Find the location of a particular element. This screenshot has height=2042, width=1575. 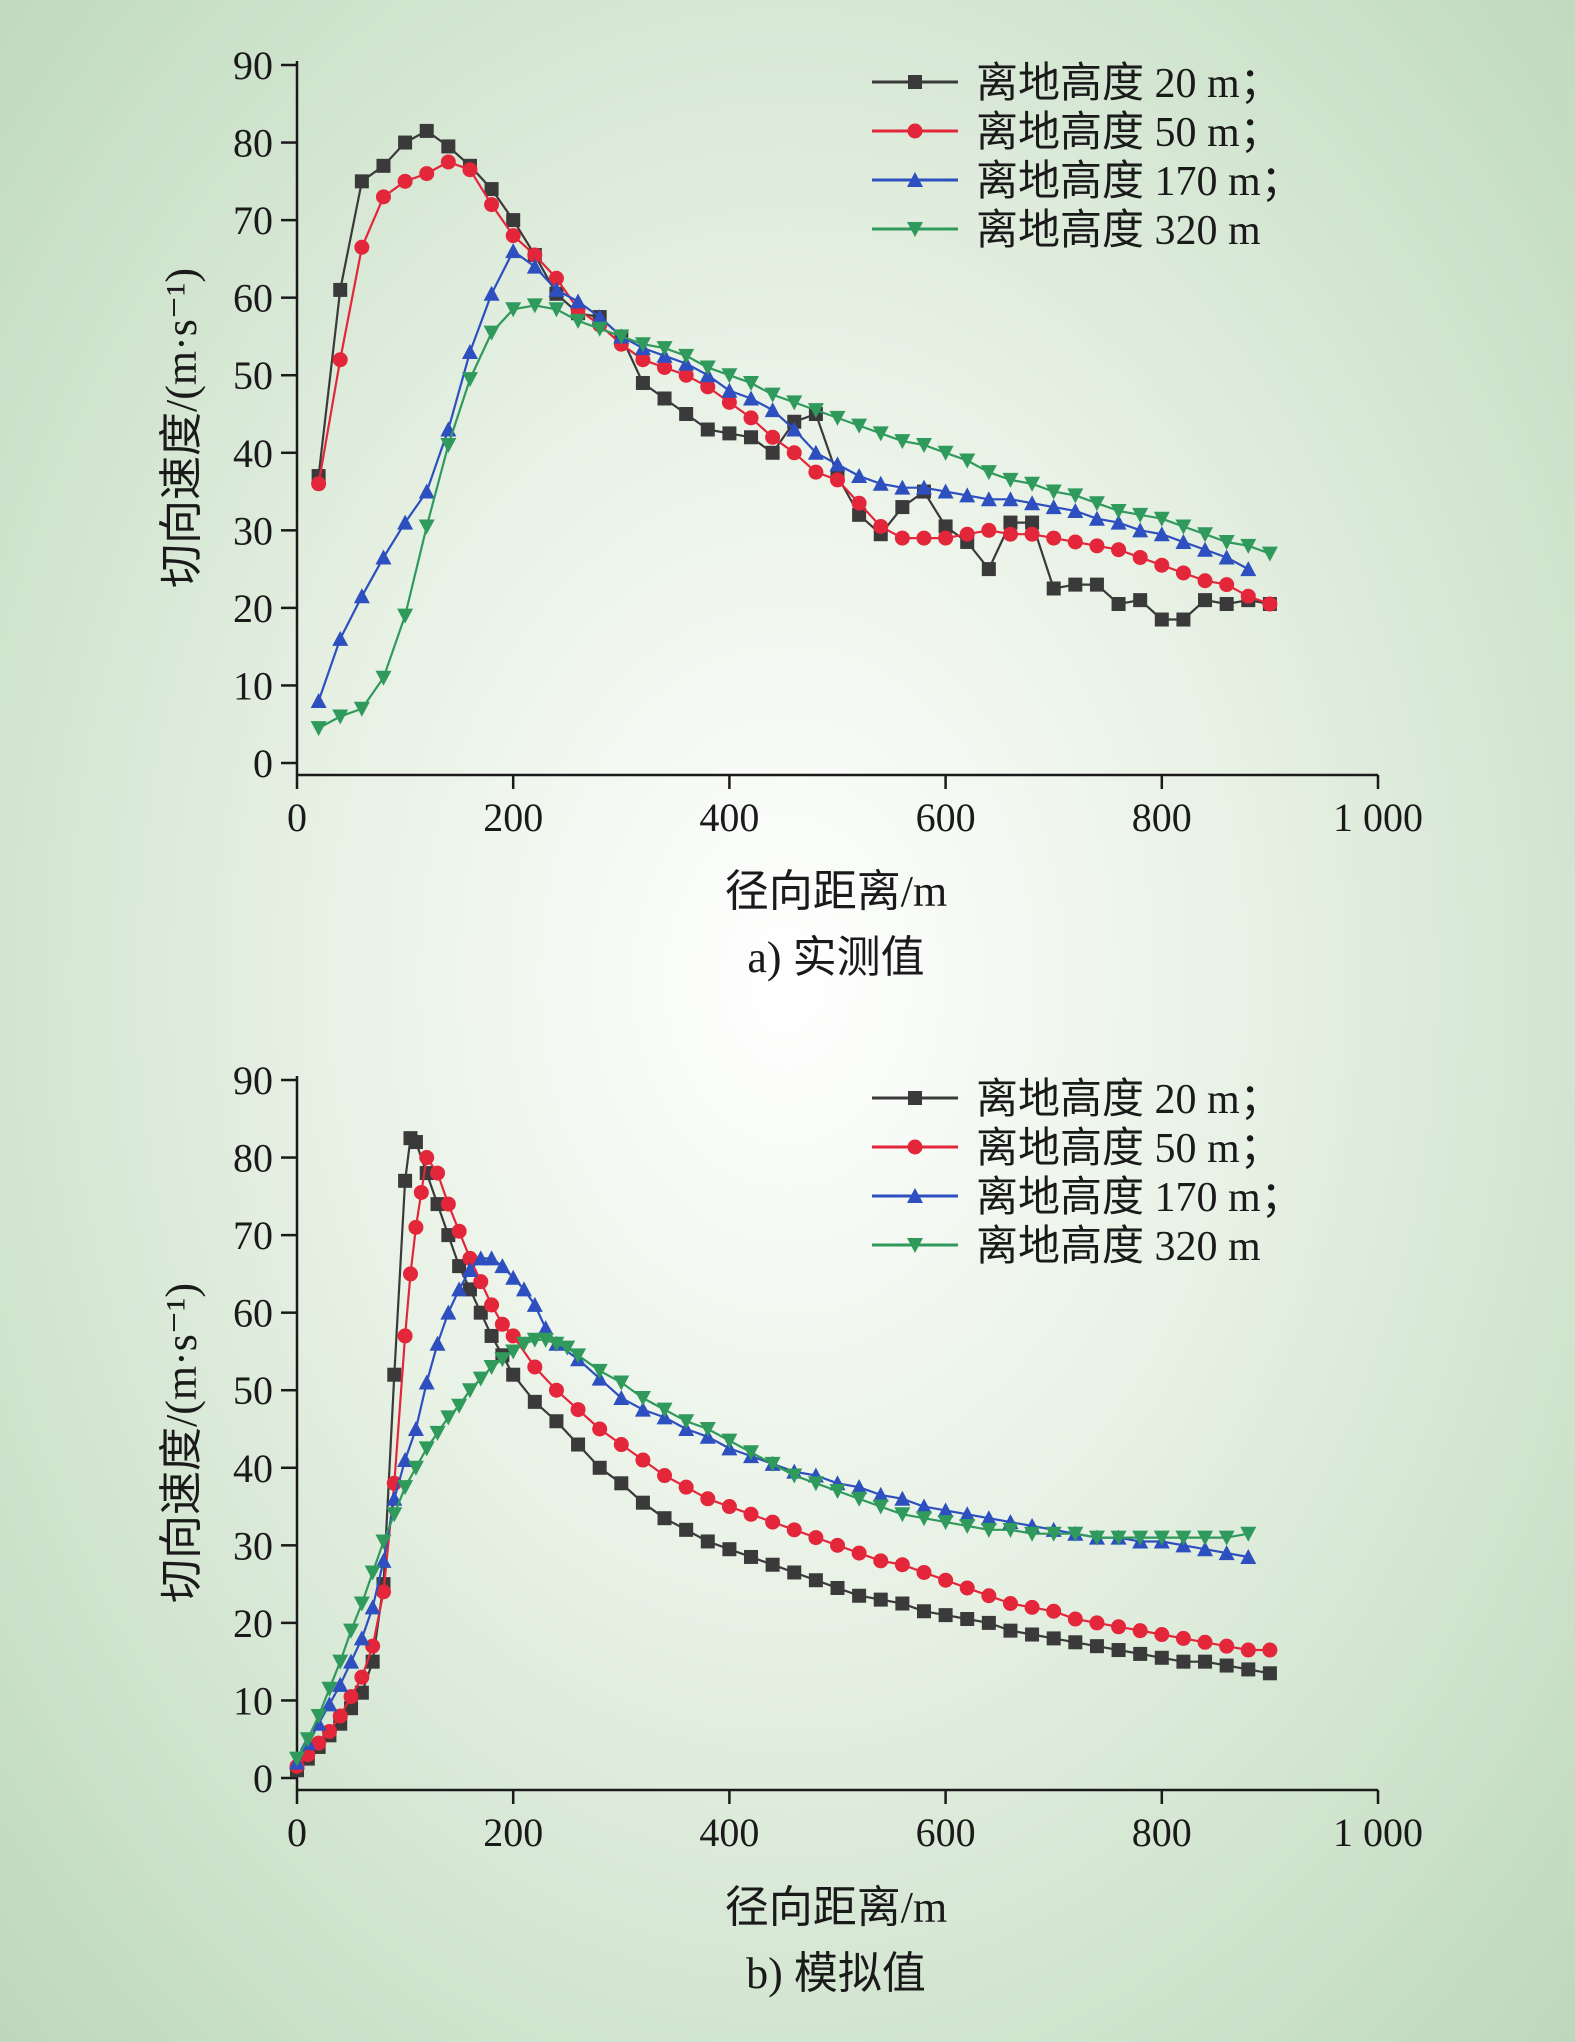

series-line is located at coordinates (783, 476).